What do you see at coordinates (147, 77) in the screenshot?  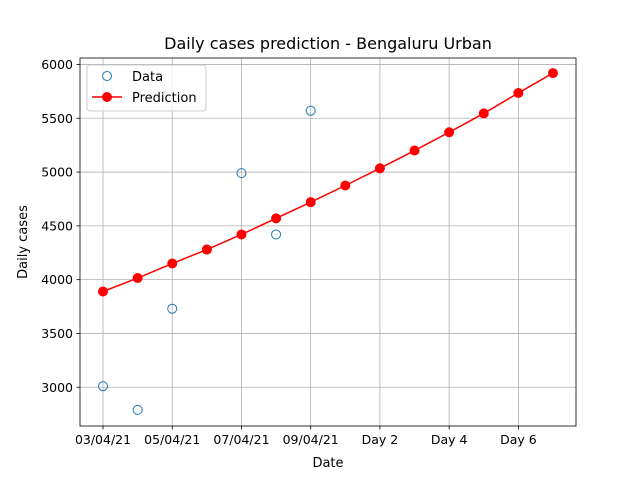 I see `legend-label-data: Data` at bounding box center [147, 77].